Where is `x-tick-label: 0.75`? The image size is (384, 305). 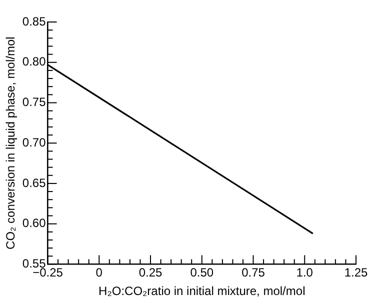 x-tick-label: 0.75 is located at coordinates (254, 273).